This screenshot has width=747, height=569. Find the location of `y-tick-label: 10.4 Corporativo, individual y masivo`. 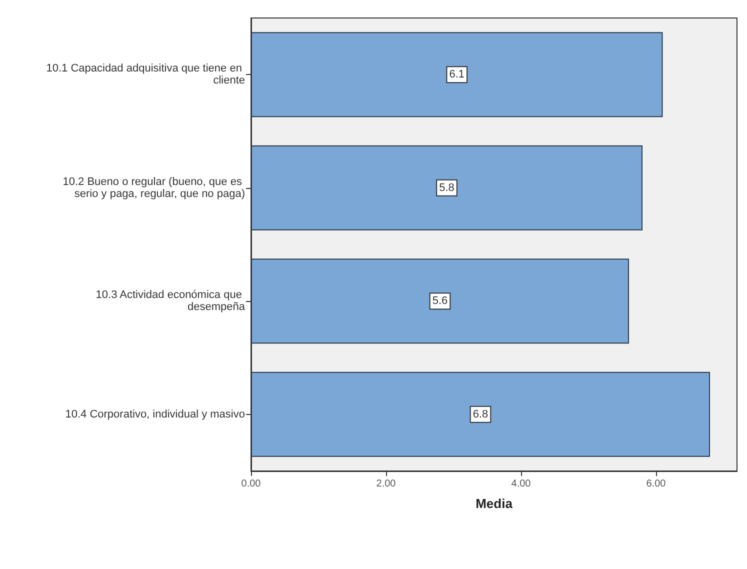

y-tick-label: 10.4 Corporativo, individual y masivo is located at coordinates (155, 414).